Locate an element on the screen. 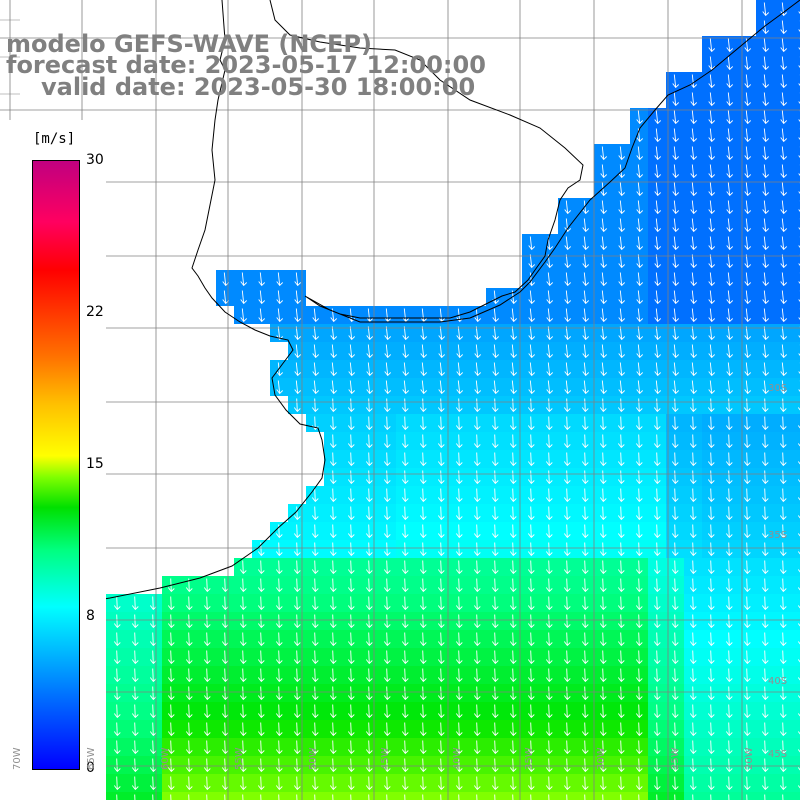  colorbar-unit-label: [m/s] is located at coordinates (54, 139).